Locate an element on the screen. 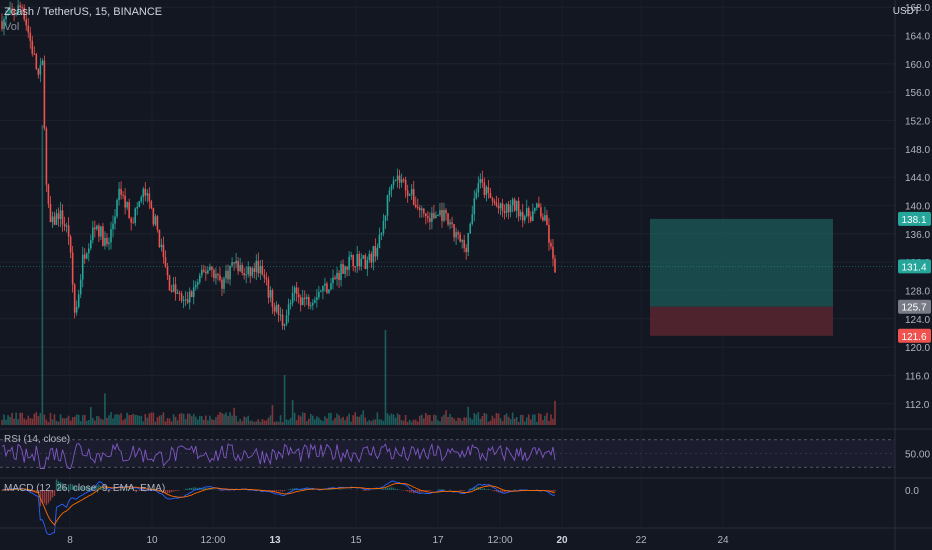 The image size is (932, 550). time-tick-label: 13 is located at coordinates (275, 540).